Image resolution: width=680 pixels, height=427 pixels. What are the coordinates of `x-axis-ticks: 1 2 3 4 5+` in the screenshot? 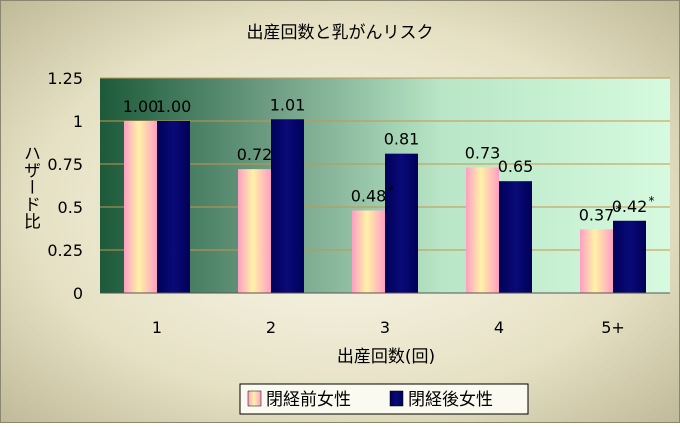 It's located at (388, 327).